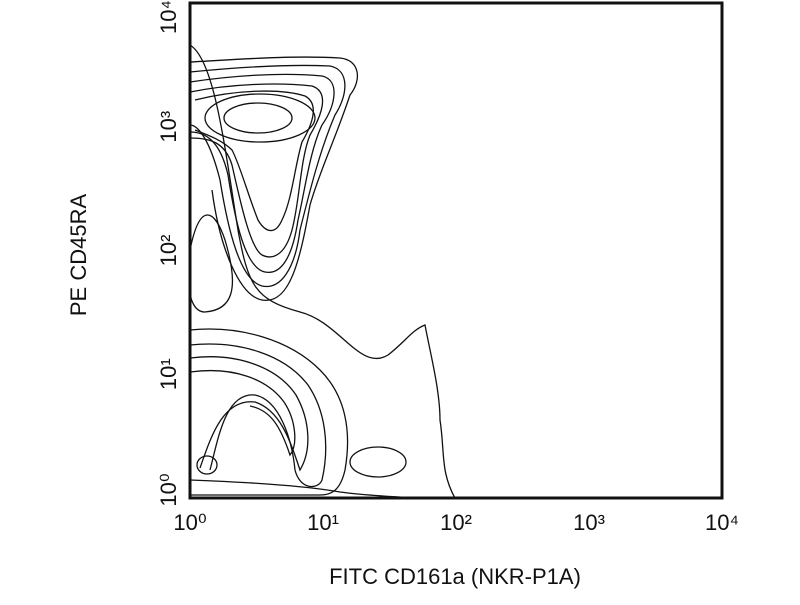 Image resolution: width=800 pixels, height=605 pixels. I want to click on y-tick-label: 10⁰, so click(168, 489).